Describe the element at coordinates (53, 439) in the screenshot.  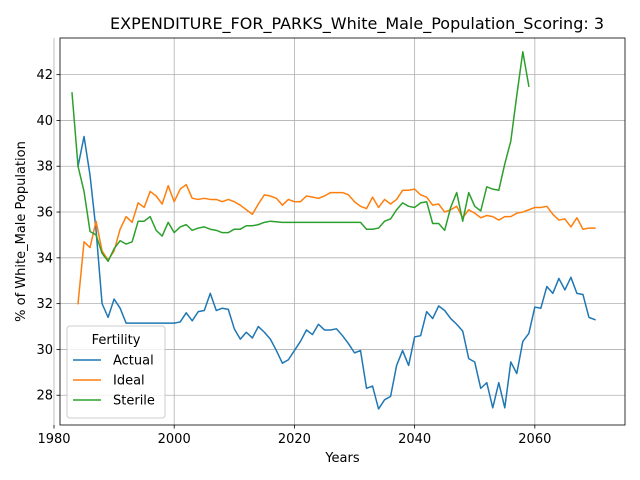
I see `x-tick-label: 1980` at that location.